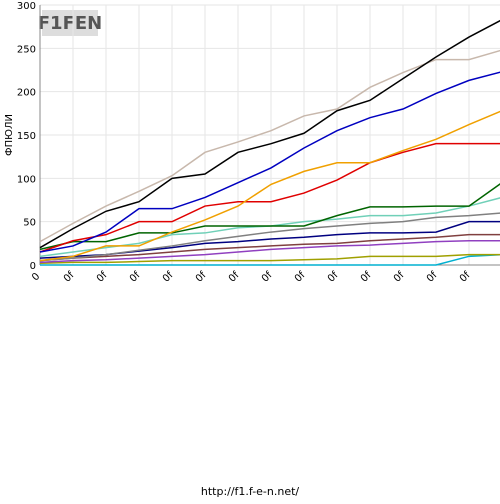 This screenshot has height=504, width=500. I want to click on y-tick-label: 150, so click(26, 136).